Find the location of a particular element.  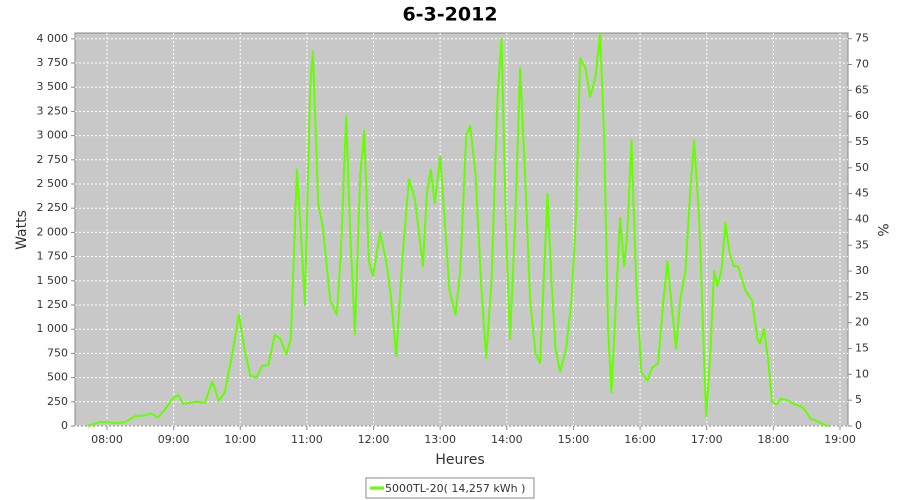

y-tick-label: 3 000 is located at coordinates (53, 135).